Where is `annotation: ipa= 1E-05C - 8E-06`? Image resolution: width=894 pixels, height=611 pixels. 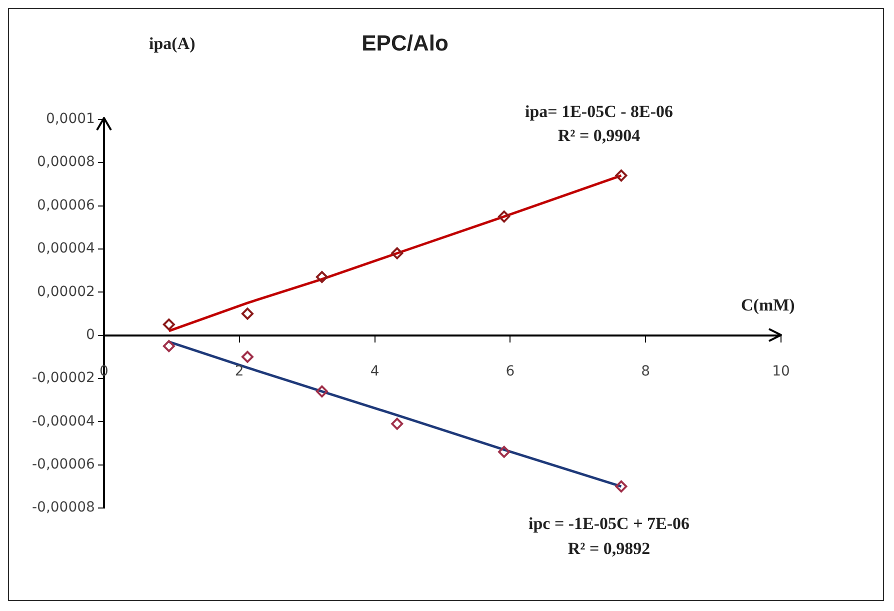
annotation: ipa= 1E-05C - 8E-06 is located at coordinates (599, 111).